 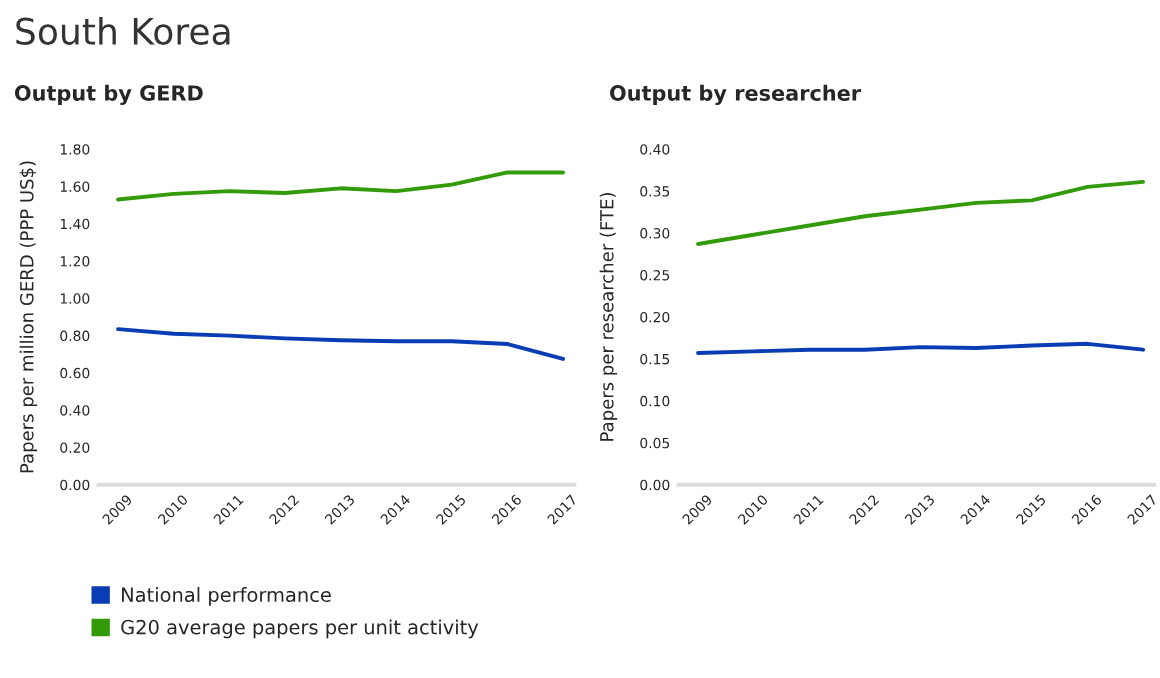 I want to click on chart-title: South Korea, so click(x=123, y=30).